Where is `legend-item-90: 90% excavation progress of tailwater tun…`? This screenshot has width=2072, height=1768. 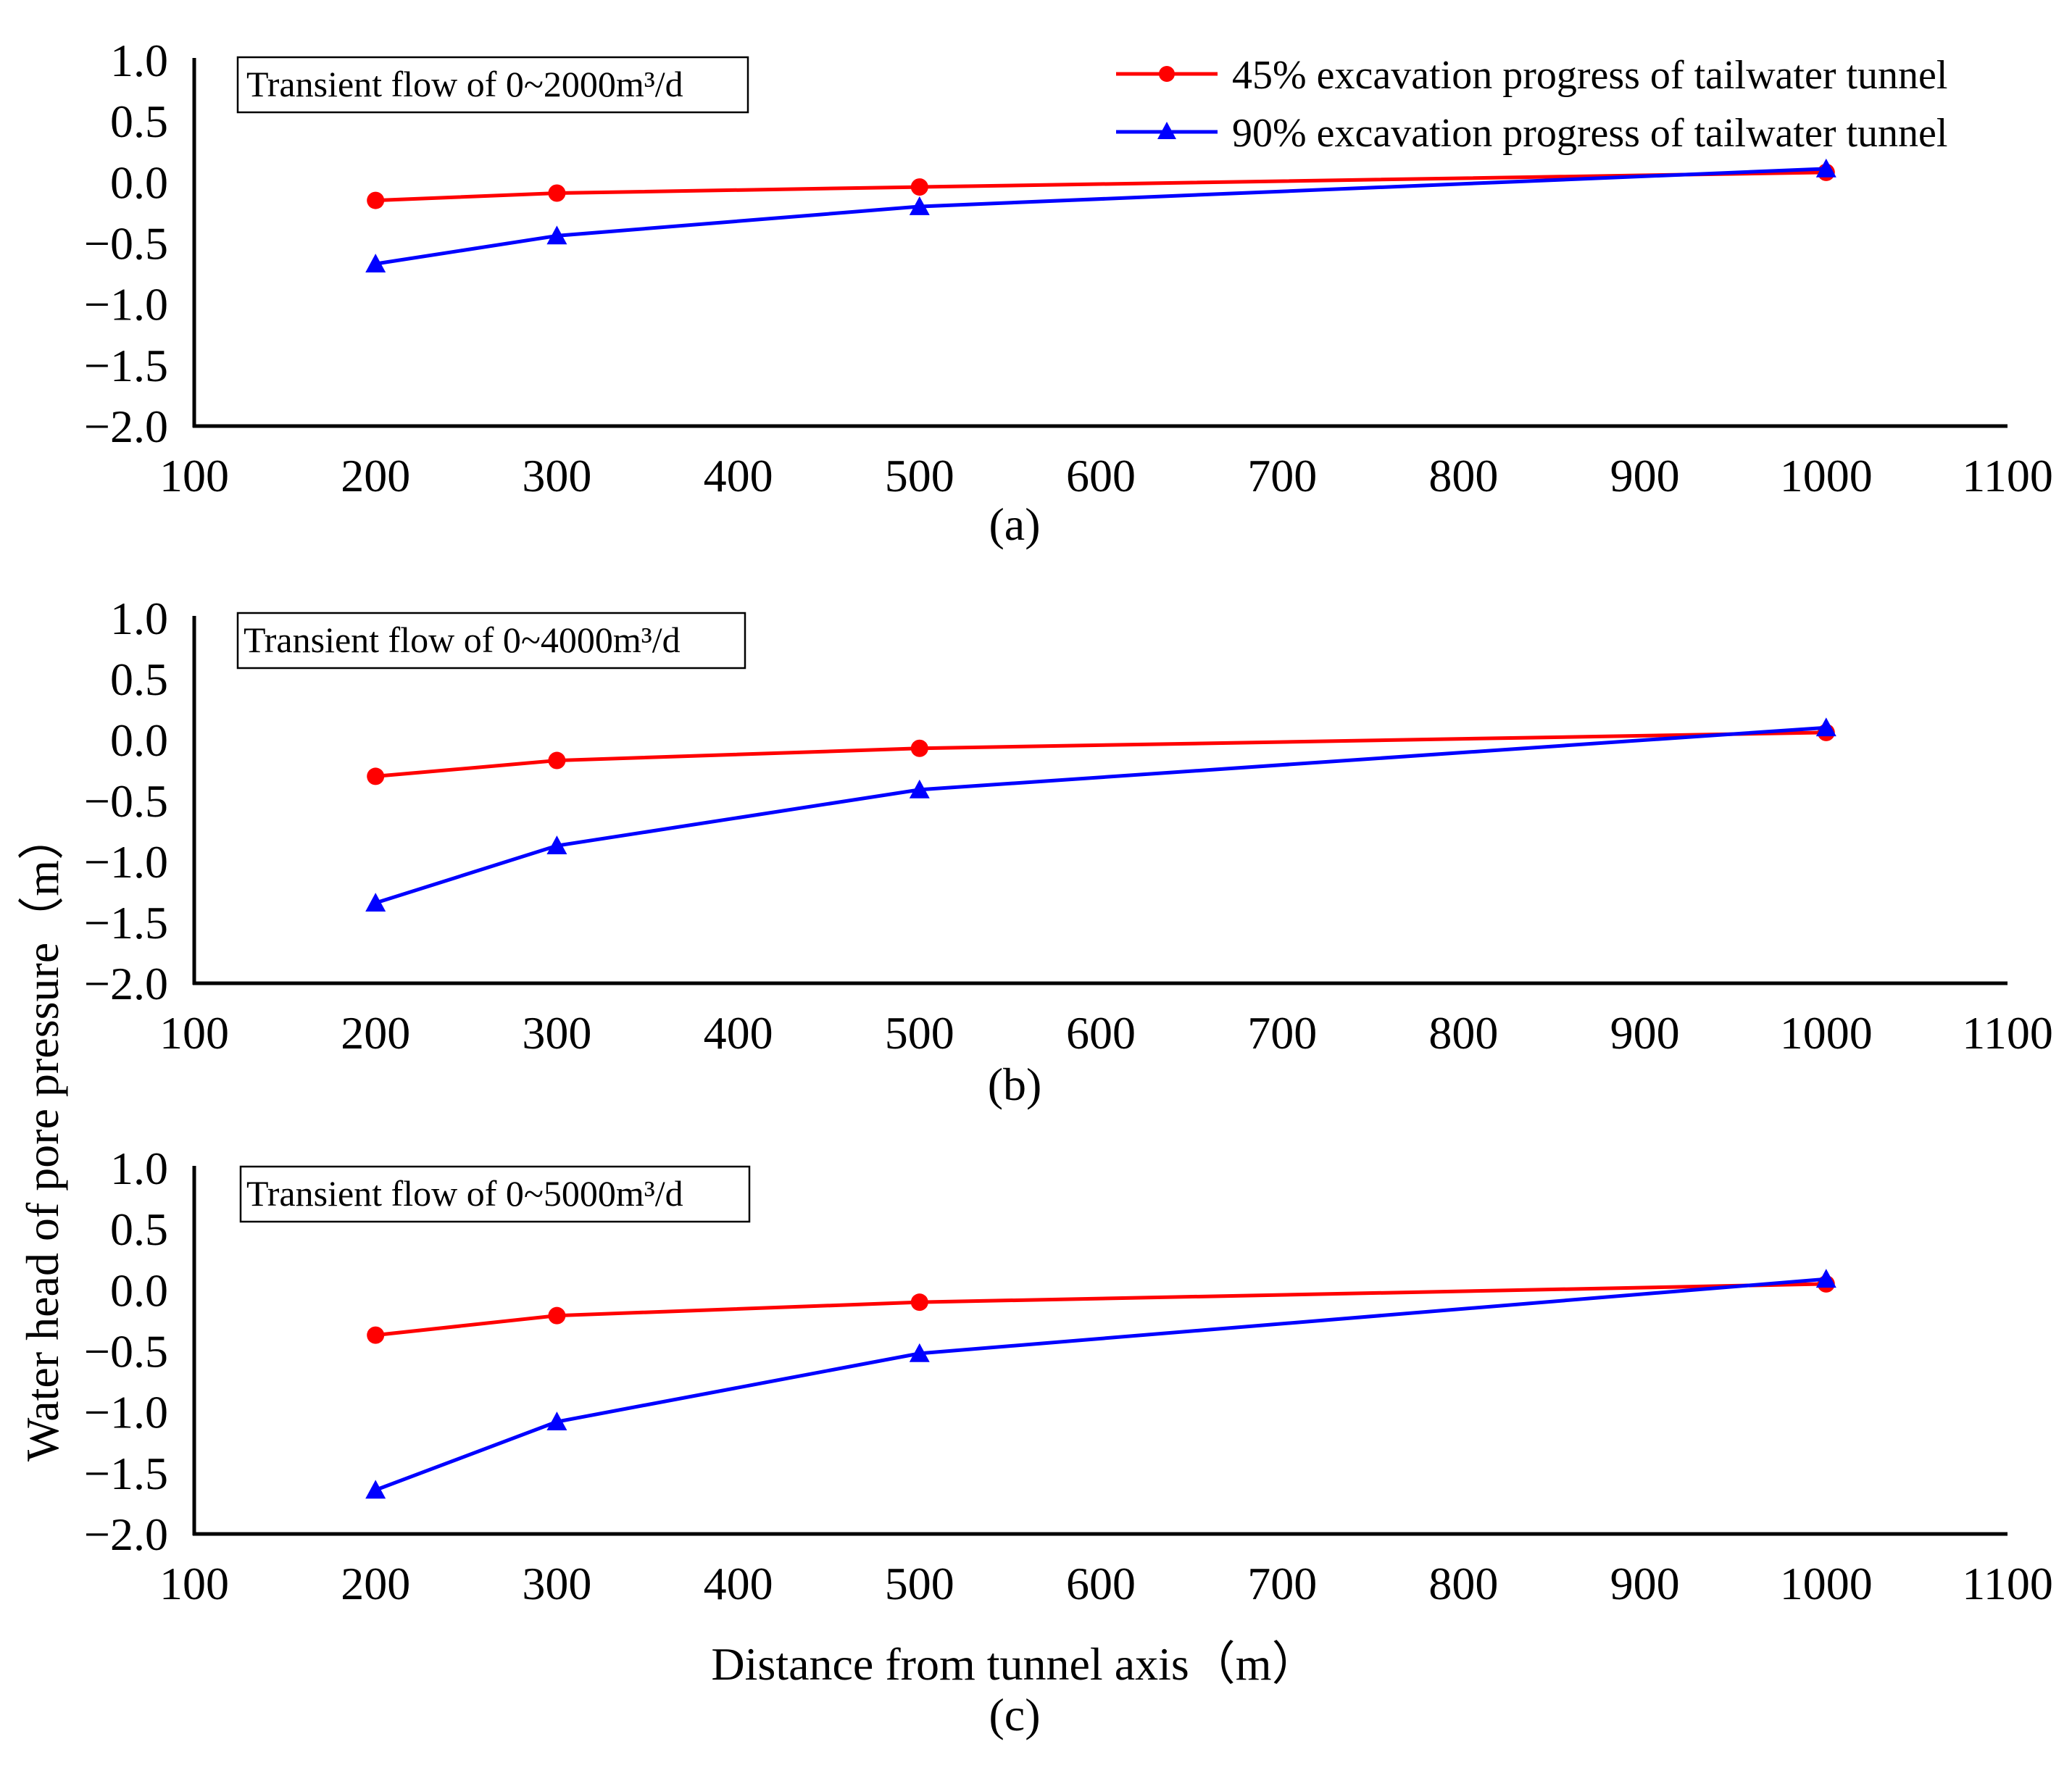 legend-item-90: 90% excavation progress of tailwater tun… is located at coordinates (1531, 133).